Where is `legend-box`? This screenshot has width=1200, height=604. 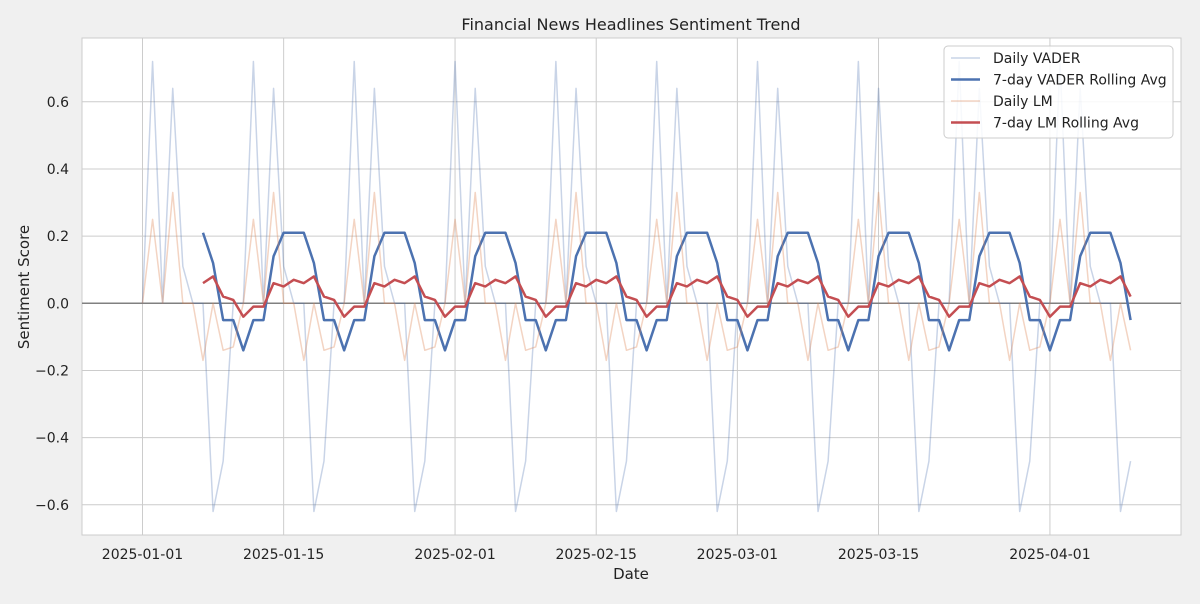 legend-box is located at coordinates (1058, 92).